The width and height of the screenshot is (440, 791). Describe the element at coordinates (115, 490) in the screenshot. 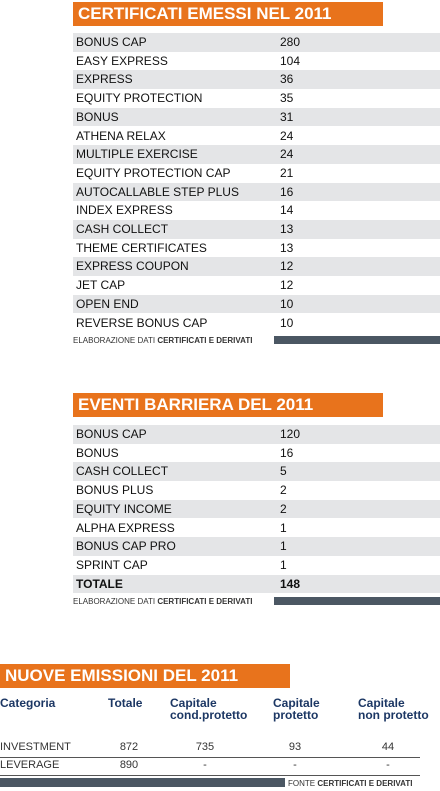

I see `row-label: BONUS PLUS` at that location.